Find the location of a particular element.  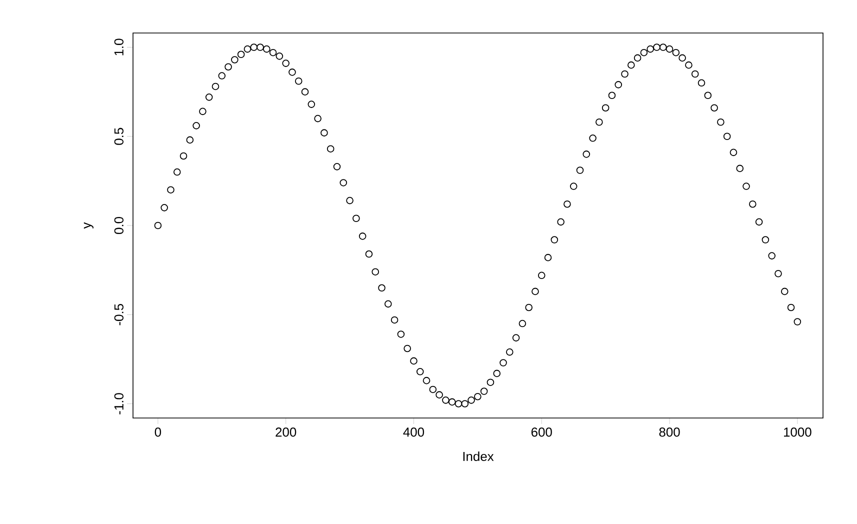

x-tick-label: 400 is located at coordinates (413, 432).